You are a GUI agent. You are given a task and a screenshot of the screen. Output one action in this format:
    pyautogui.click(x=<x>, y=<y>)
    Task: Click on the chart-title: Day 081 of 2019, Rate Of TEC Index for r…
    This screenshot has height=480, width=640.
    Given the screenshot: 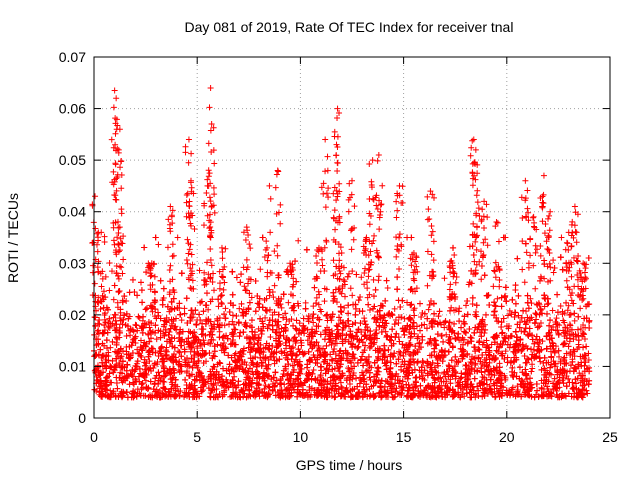 What is the action you would take?
    pyautogui.click(x=349, y=27)
    